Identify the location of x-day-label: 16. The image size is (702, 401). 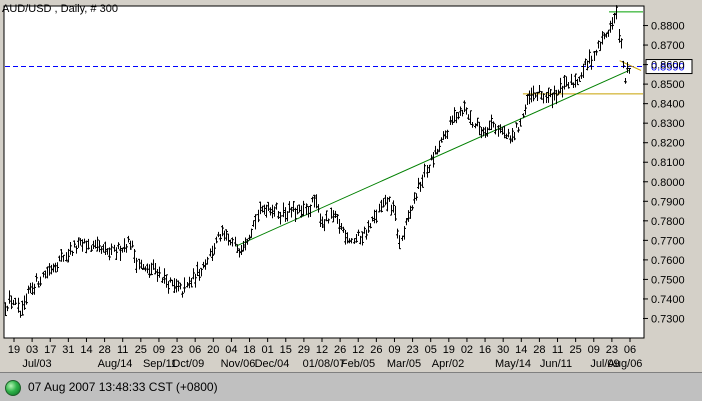
(485, 350).